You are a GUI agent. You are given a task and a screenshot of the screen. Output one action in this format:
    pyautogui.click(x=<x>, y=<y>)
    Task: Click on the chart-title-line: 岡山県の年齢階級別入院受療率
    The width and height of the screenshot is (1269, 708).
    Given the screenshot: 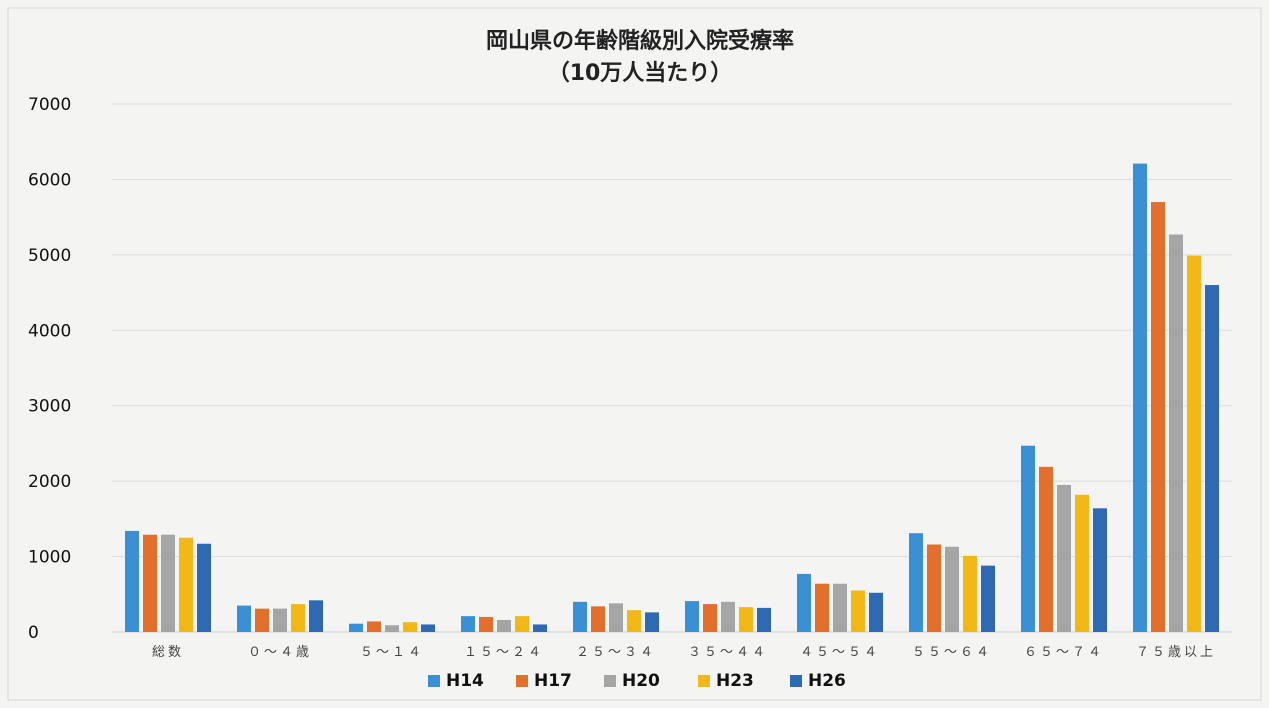 What is the action you would take?
    pyautogui.click(x=640, y=41)
    